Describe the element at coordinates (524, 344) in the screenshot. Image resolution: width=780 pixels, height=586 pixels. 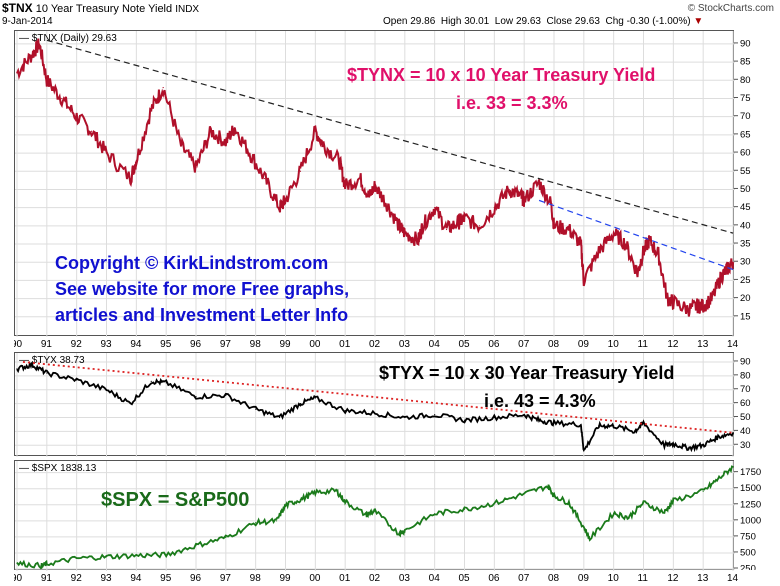
I see `x-tick-label: 07` at that location.